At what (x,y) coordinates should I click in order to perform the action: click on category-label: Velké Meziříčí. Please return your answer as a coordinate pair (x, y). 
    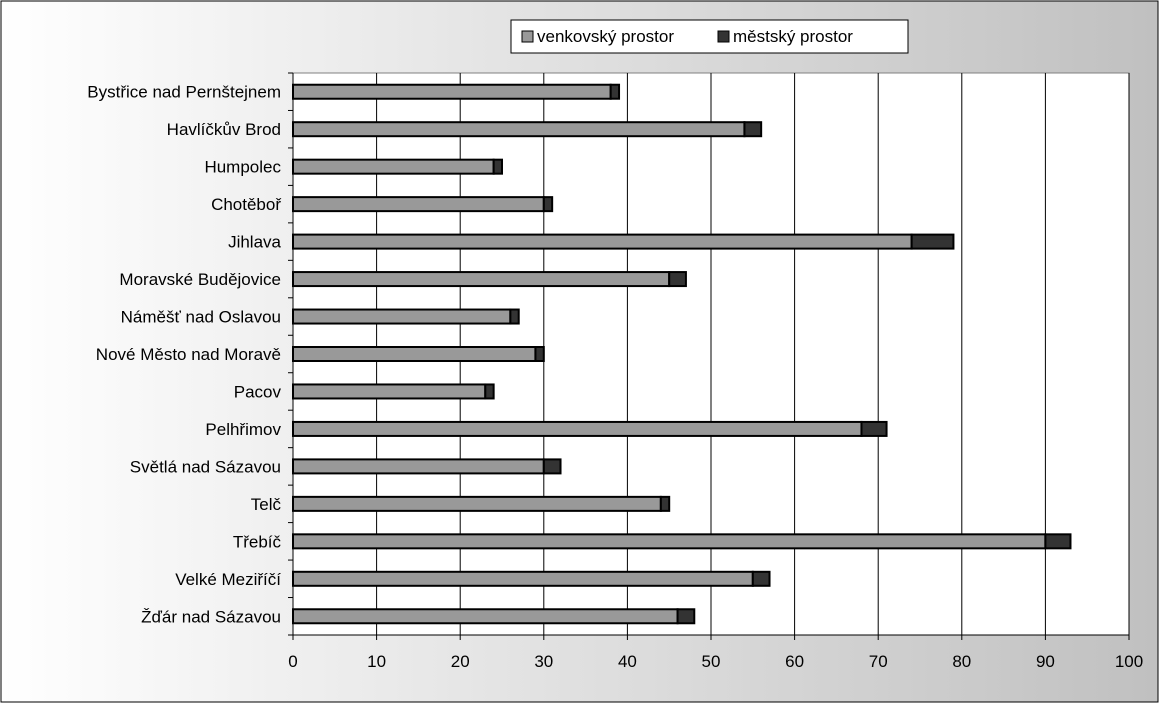
    Looking at the image, I should click on (228, 579).